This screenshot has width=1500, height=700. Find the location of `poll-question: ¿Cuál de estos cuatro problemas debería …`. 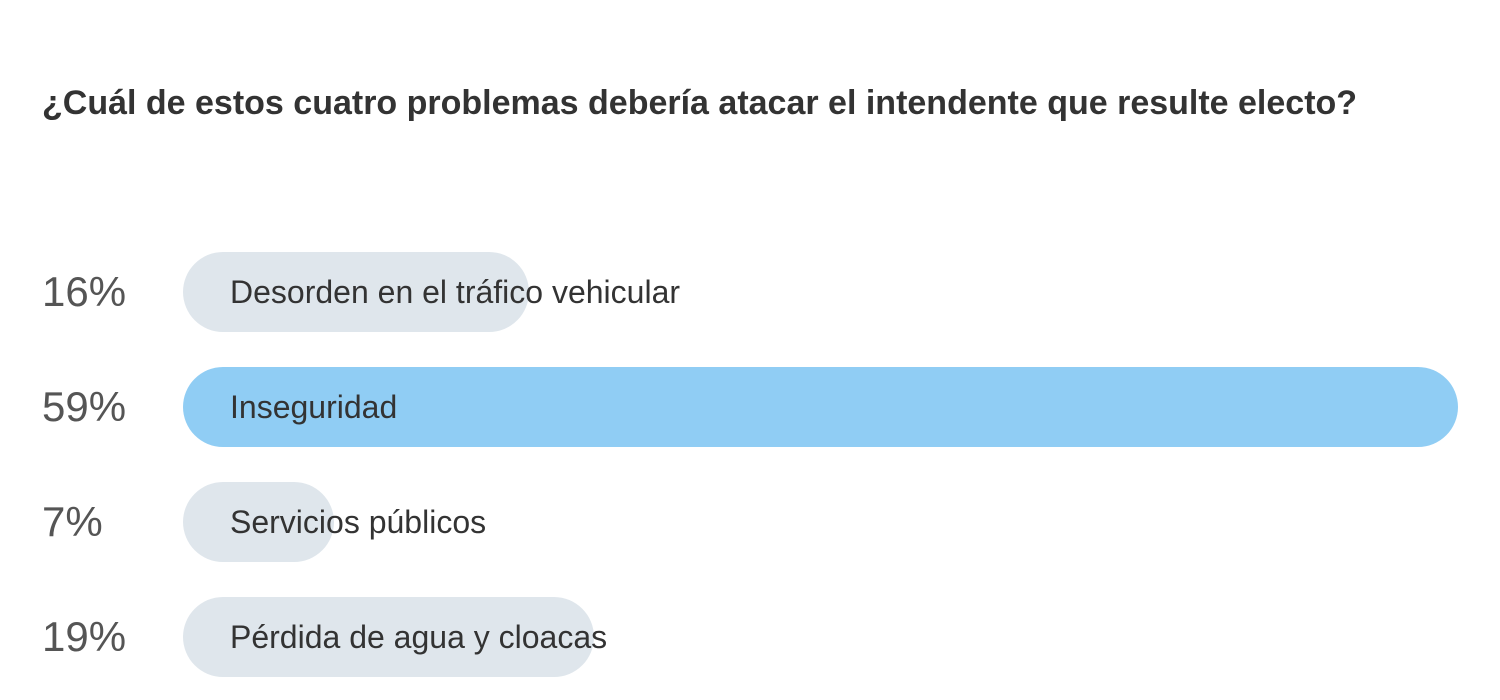

poll-question: ¿Cuál de estos cuatro problemas debería … is located at coordinates (700, 103).